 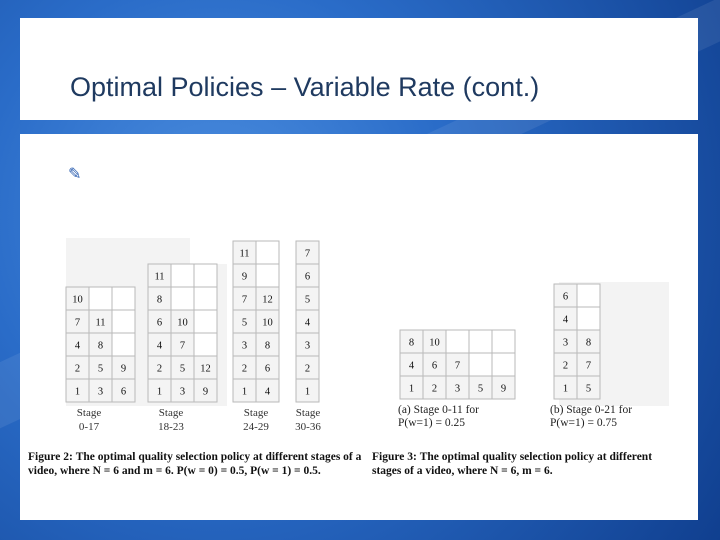 I want to click on figure3a-cell-value: 10, so click(x=434, y=343).